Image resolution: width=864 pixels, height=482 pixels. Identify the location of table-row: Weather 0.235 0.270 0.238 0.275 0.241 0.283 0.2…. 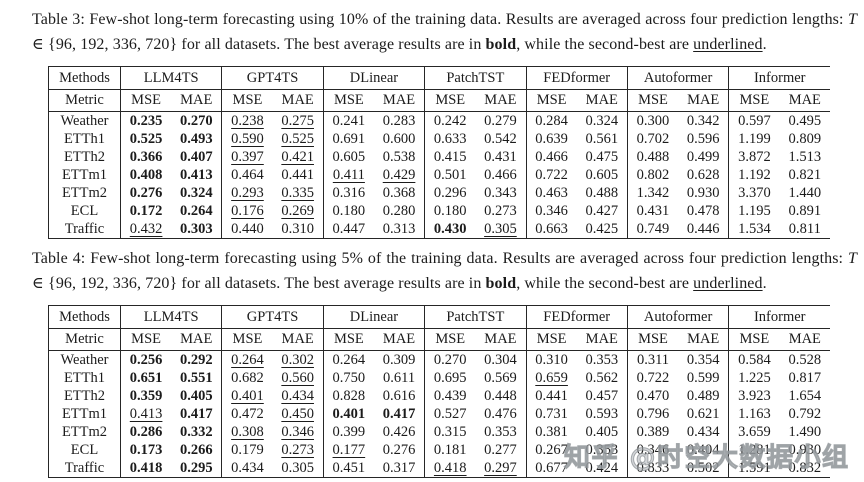
(439, 120).